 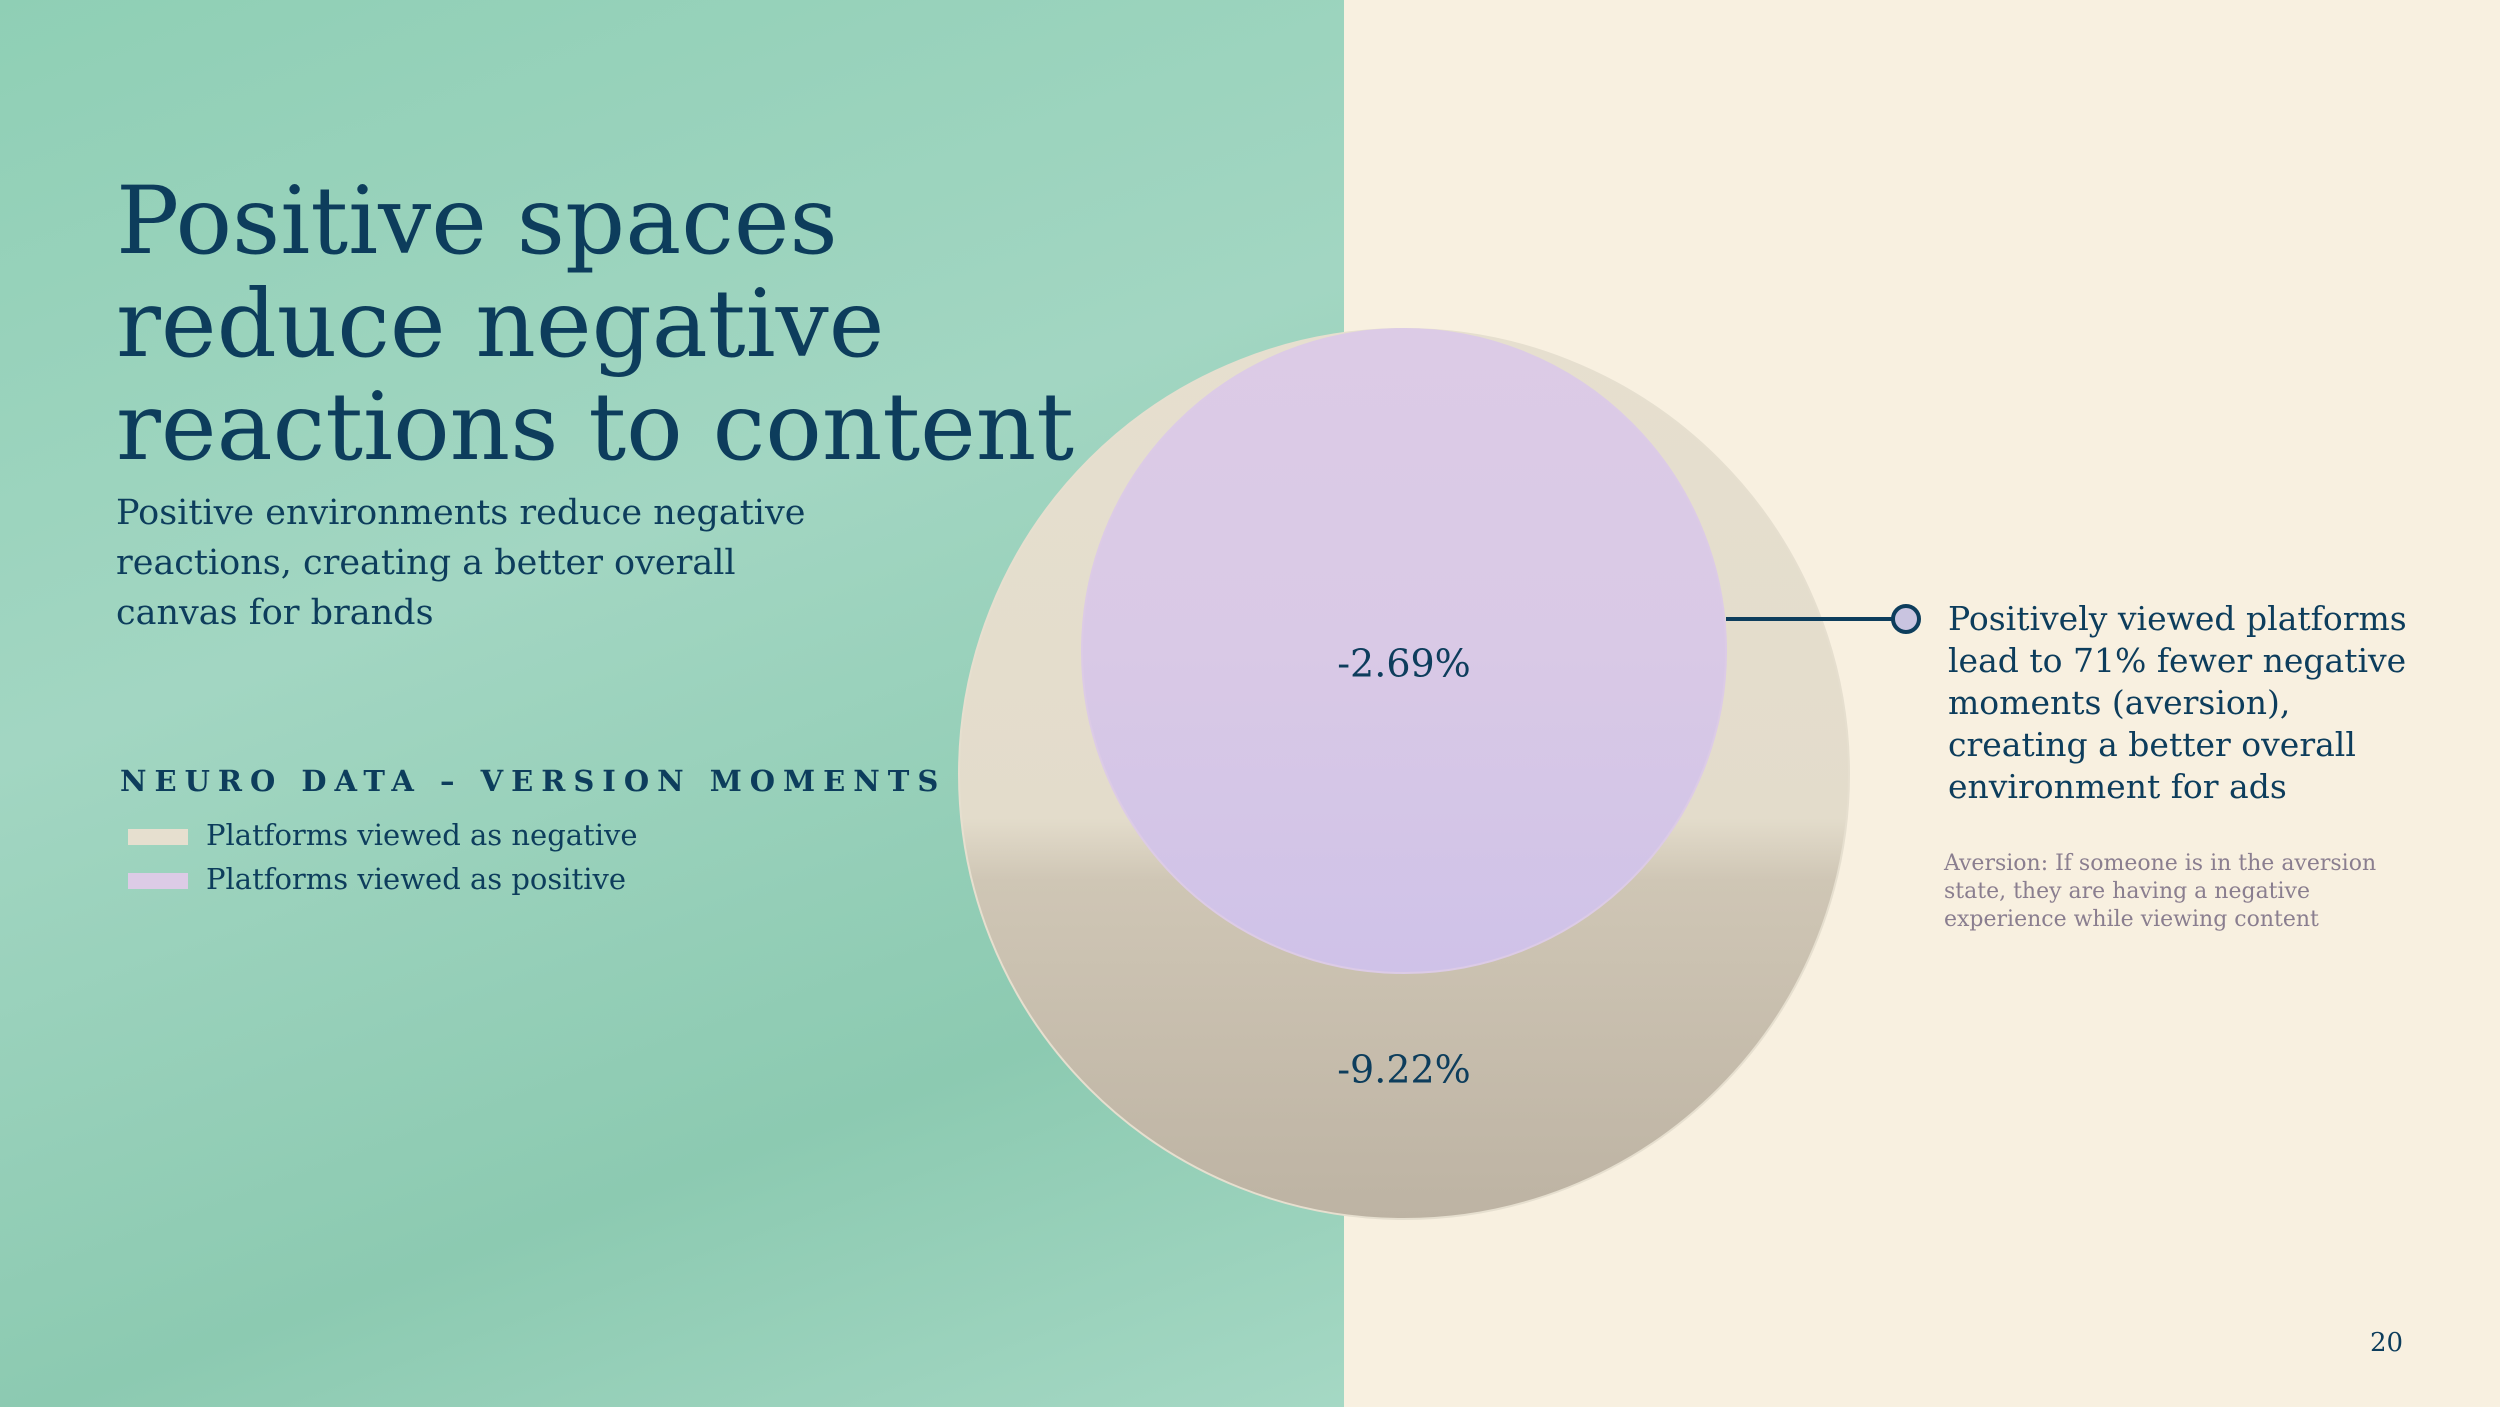 What do you see at coordinates (533, 781) in the screenshot?
I see `legend-title: NEURO DATA – VERSION MOMENTS` at bounding box center [533, 781].